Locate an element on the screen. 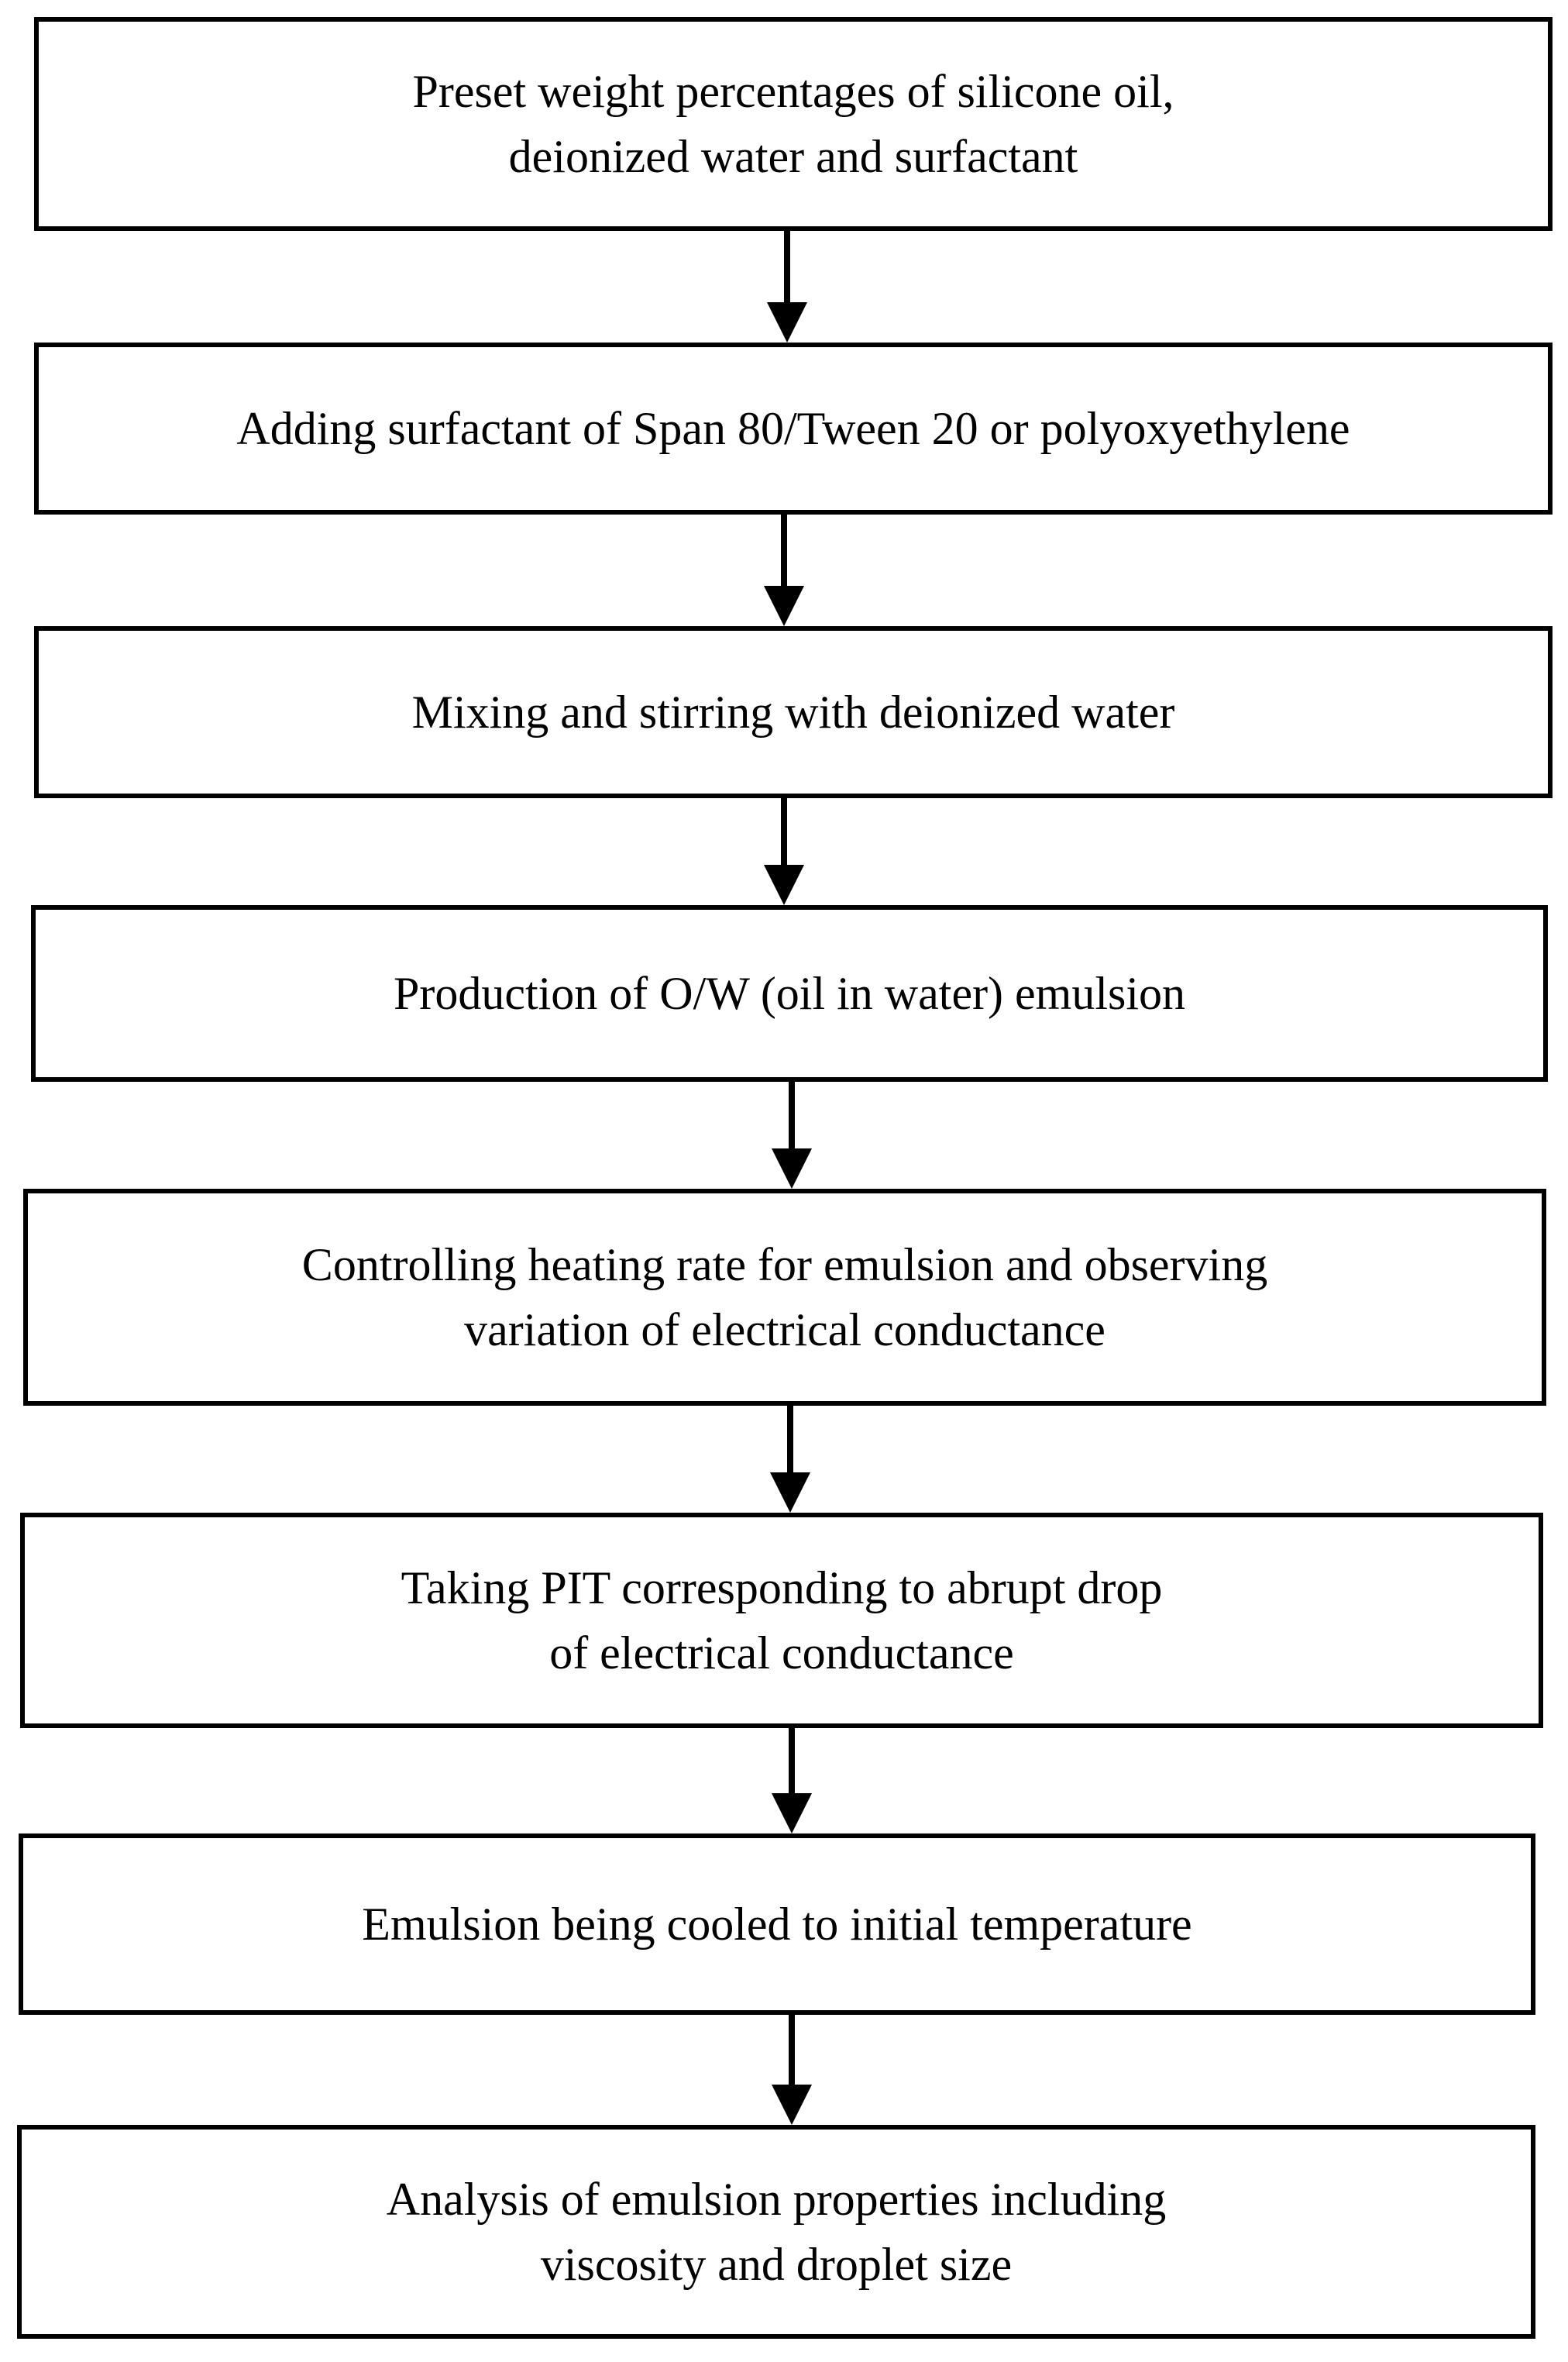  step-5-line-2: variation of electrical conductance is located at coordinates (785, 1329).